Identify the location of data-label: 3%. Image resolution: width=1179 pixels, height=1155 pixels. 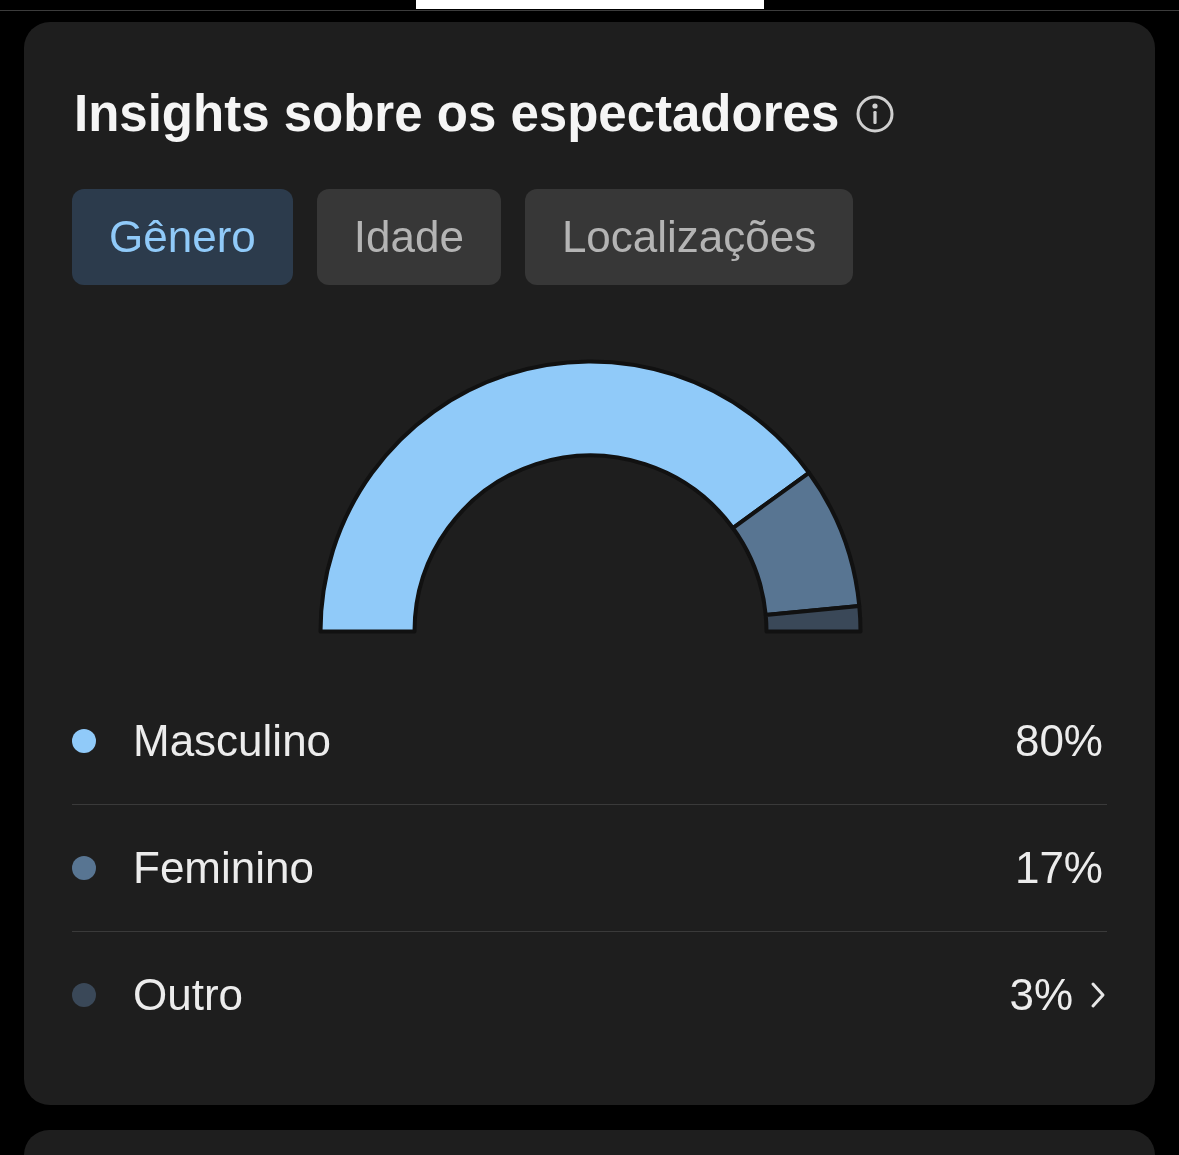
(1041, 995).